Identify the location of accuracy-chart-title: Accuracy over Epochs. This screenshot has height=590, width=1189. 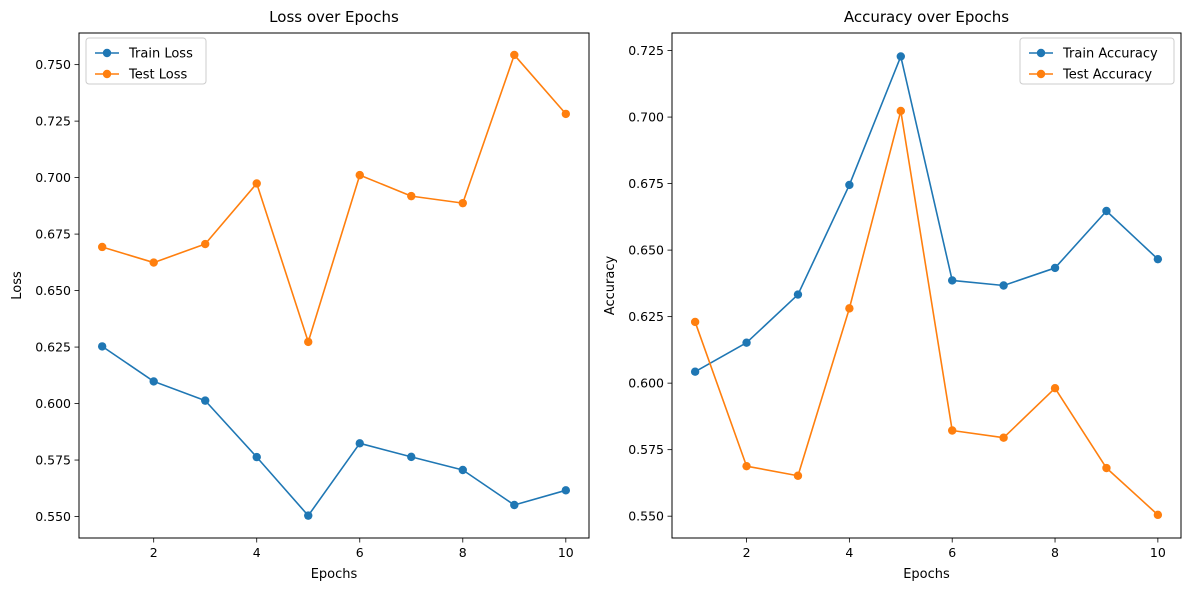
(926, 17).